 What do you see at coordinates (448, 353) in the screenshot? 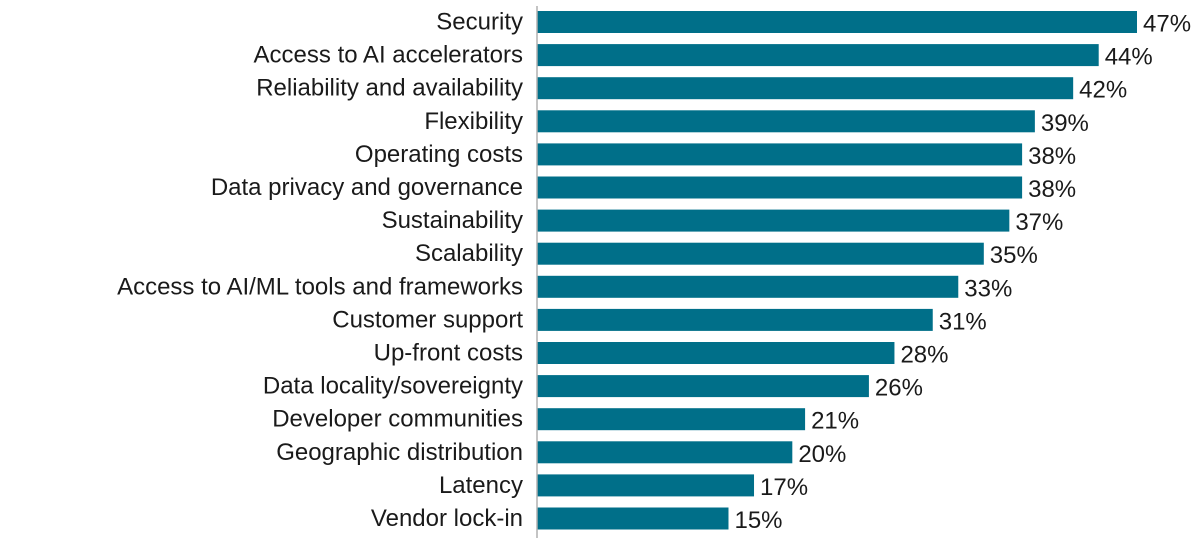
I see `category-label: Up-front costs` at bounding box center [448, 353].